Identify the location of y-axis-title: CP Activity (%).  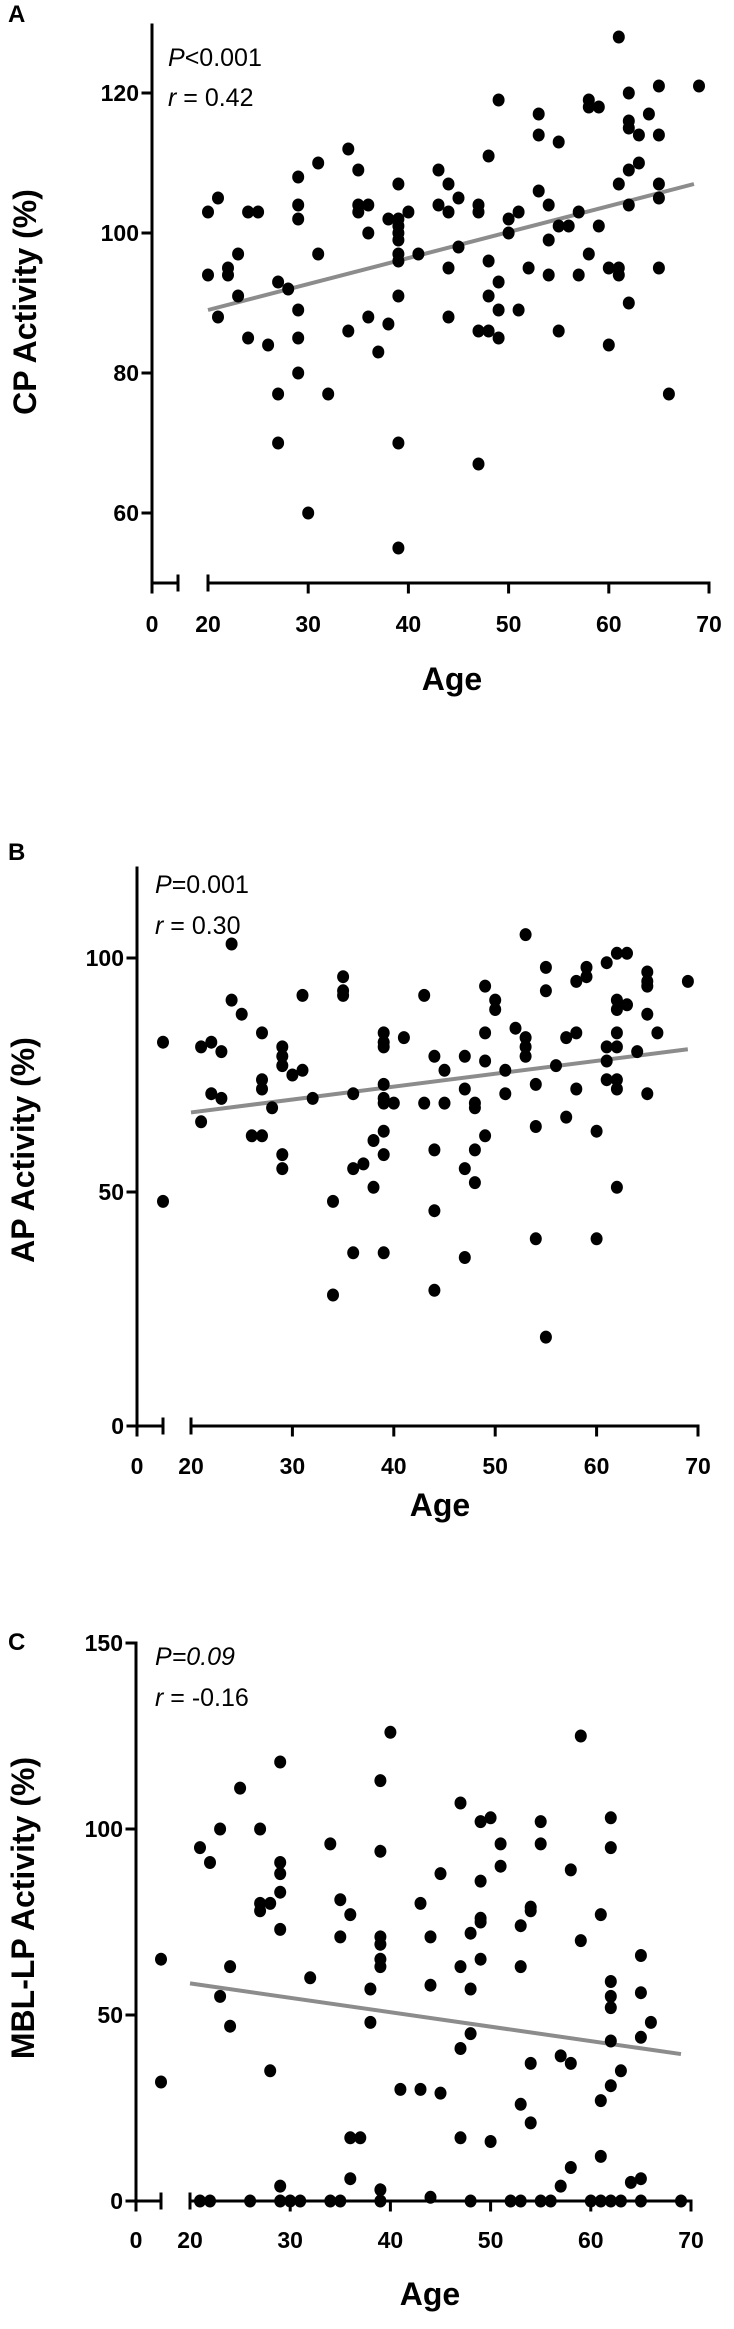
(25, 302).